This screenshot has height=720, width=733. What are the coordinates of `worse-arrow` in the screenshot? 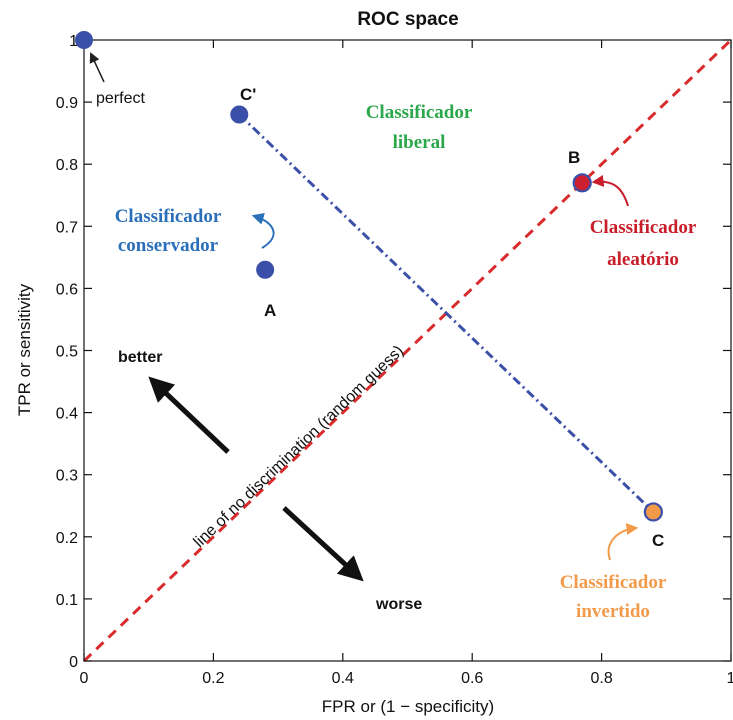 It's located at (323, 544).